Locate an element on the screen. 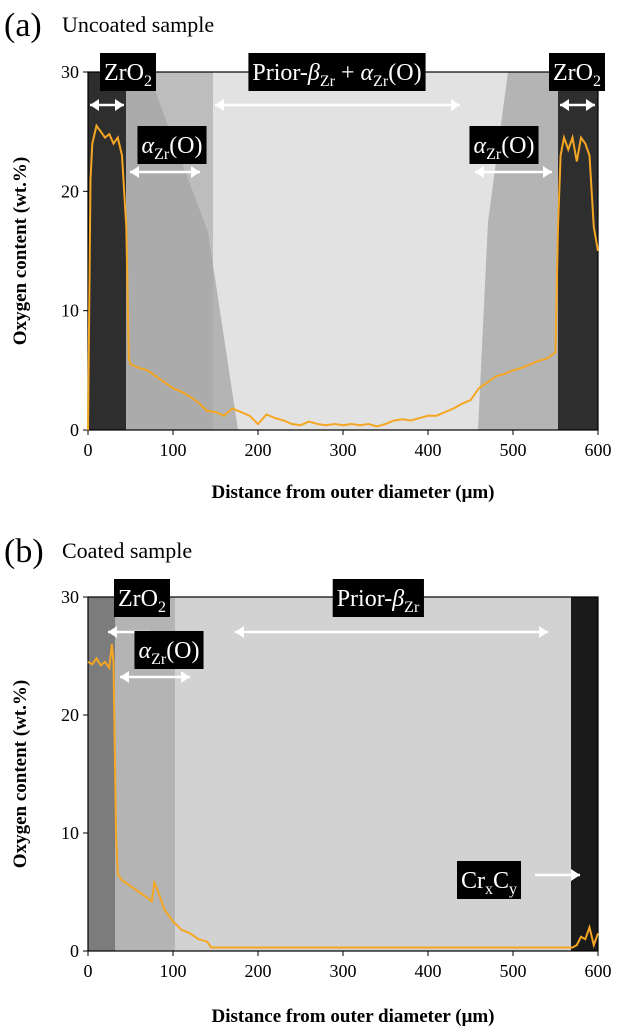 Image resolution: width=618 pixels, height=1032 pixels. annotation-segment: y is located at coordinates (513, 889).